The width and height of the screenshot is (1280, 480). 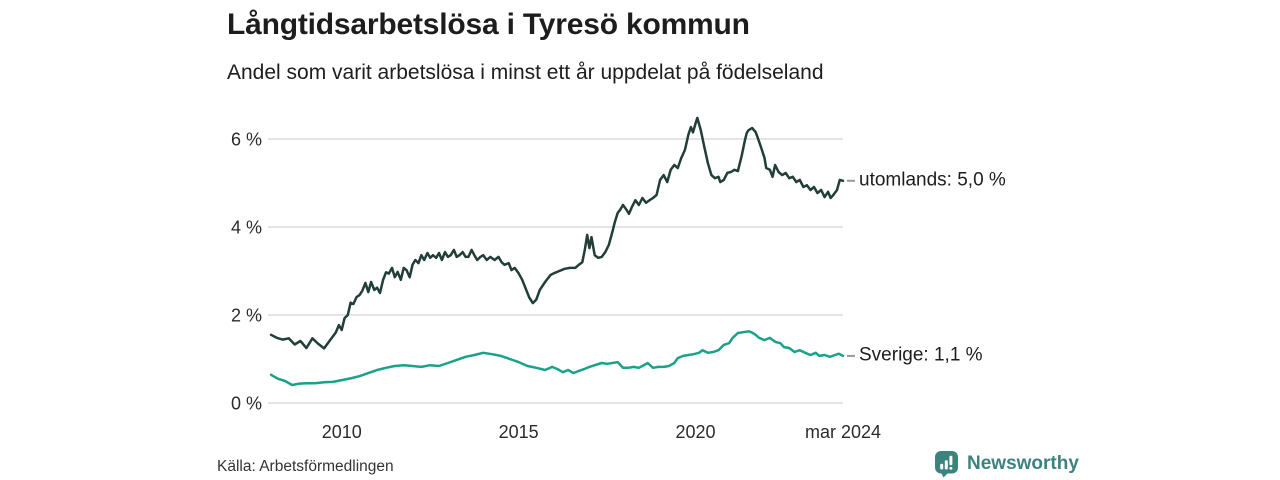 What do you see at coordinates (946, 464) in the screenshot?
I see `newsworthy-logo-icon` at bounding box center [946, 464].